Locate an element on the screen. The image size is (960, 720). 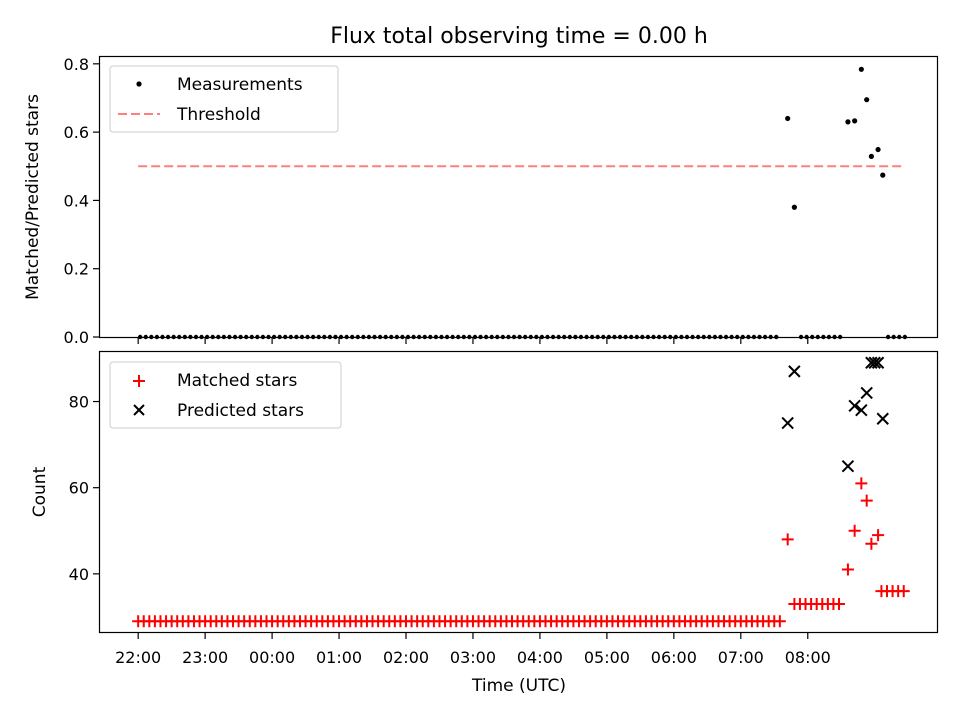
bottom-y-axis-label: Count is located at coordinates (40, 491).